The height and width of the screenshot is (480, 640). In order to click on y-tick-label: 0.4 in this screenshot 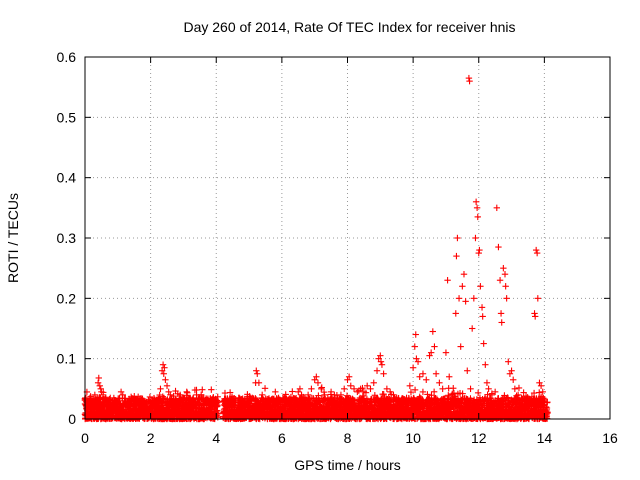, I will do `click(67, 178)`.